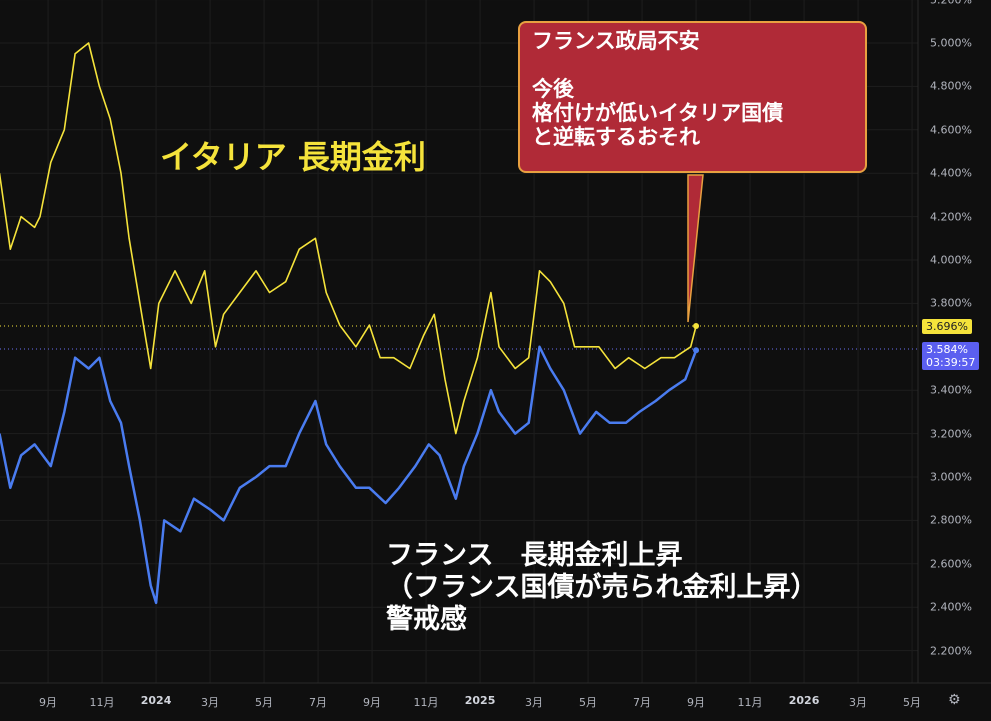 This screenshot has height=721, width=991. Describe the element at coordinates (951, 3) in the screenshot. I see `y-tick-label: 5.200%` at that location.